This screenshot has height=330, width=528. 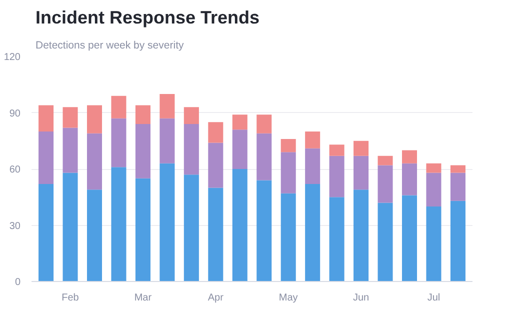 What do you see at coordinates (216, 298) in the screenshot?
I see `x-tick-label: Apr` at bounding box center [216, 298].